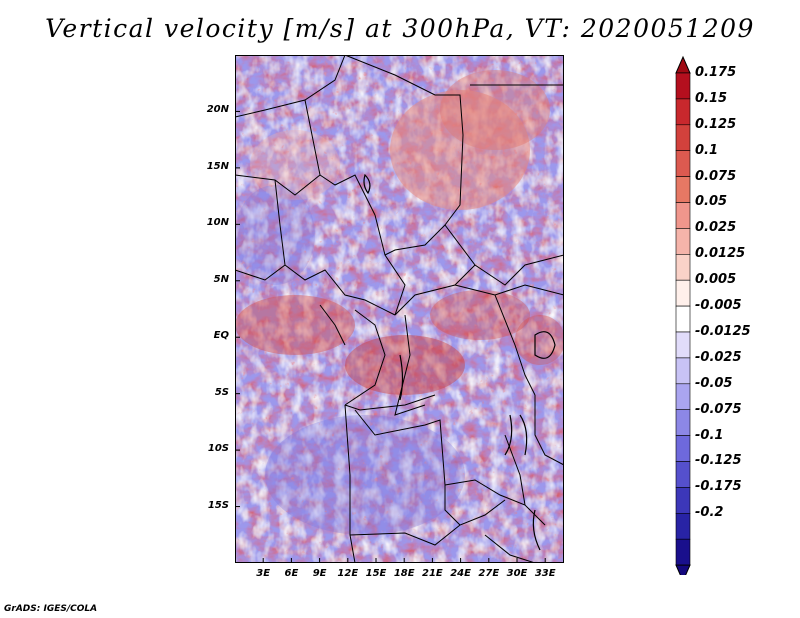  What do you see at coordinates (714, 383) in the screenshot?
I see `colorbar-label: -0.05` at bounding box center [714, 383].